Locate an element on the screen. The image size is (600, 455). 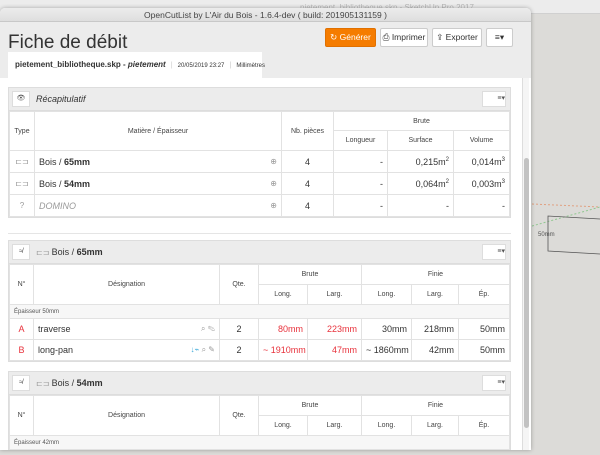
table-cell: 80mm is located at coordinates (283, 329).